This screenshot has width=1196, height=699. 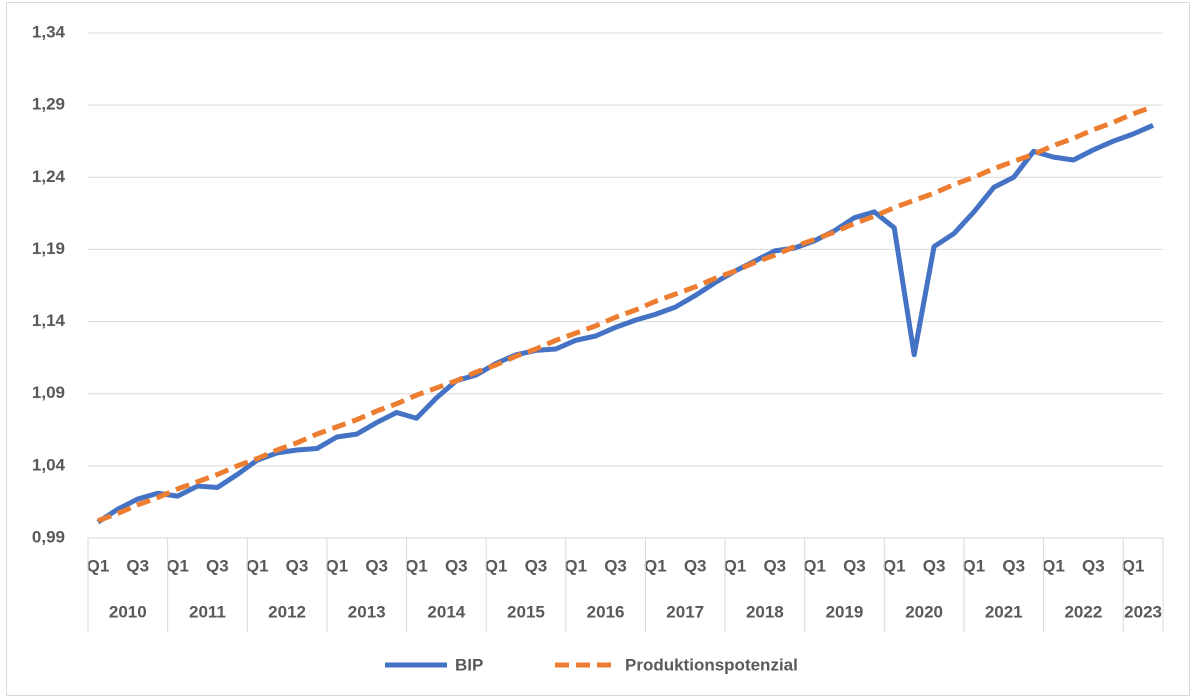 I want to click on x-group-label: 2023, so click(x=1143, y=611).